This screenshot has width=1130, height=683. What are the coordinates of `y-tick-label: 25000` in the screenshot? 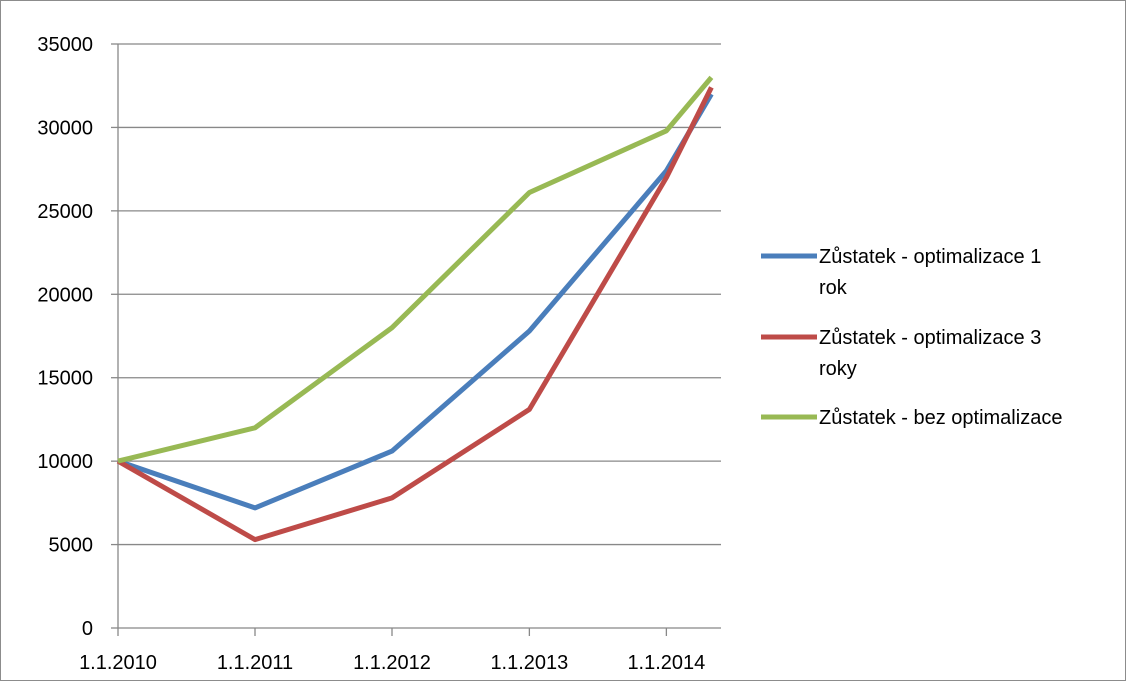 It's located at (65, 212).